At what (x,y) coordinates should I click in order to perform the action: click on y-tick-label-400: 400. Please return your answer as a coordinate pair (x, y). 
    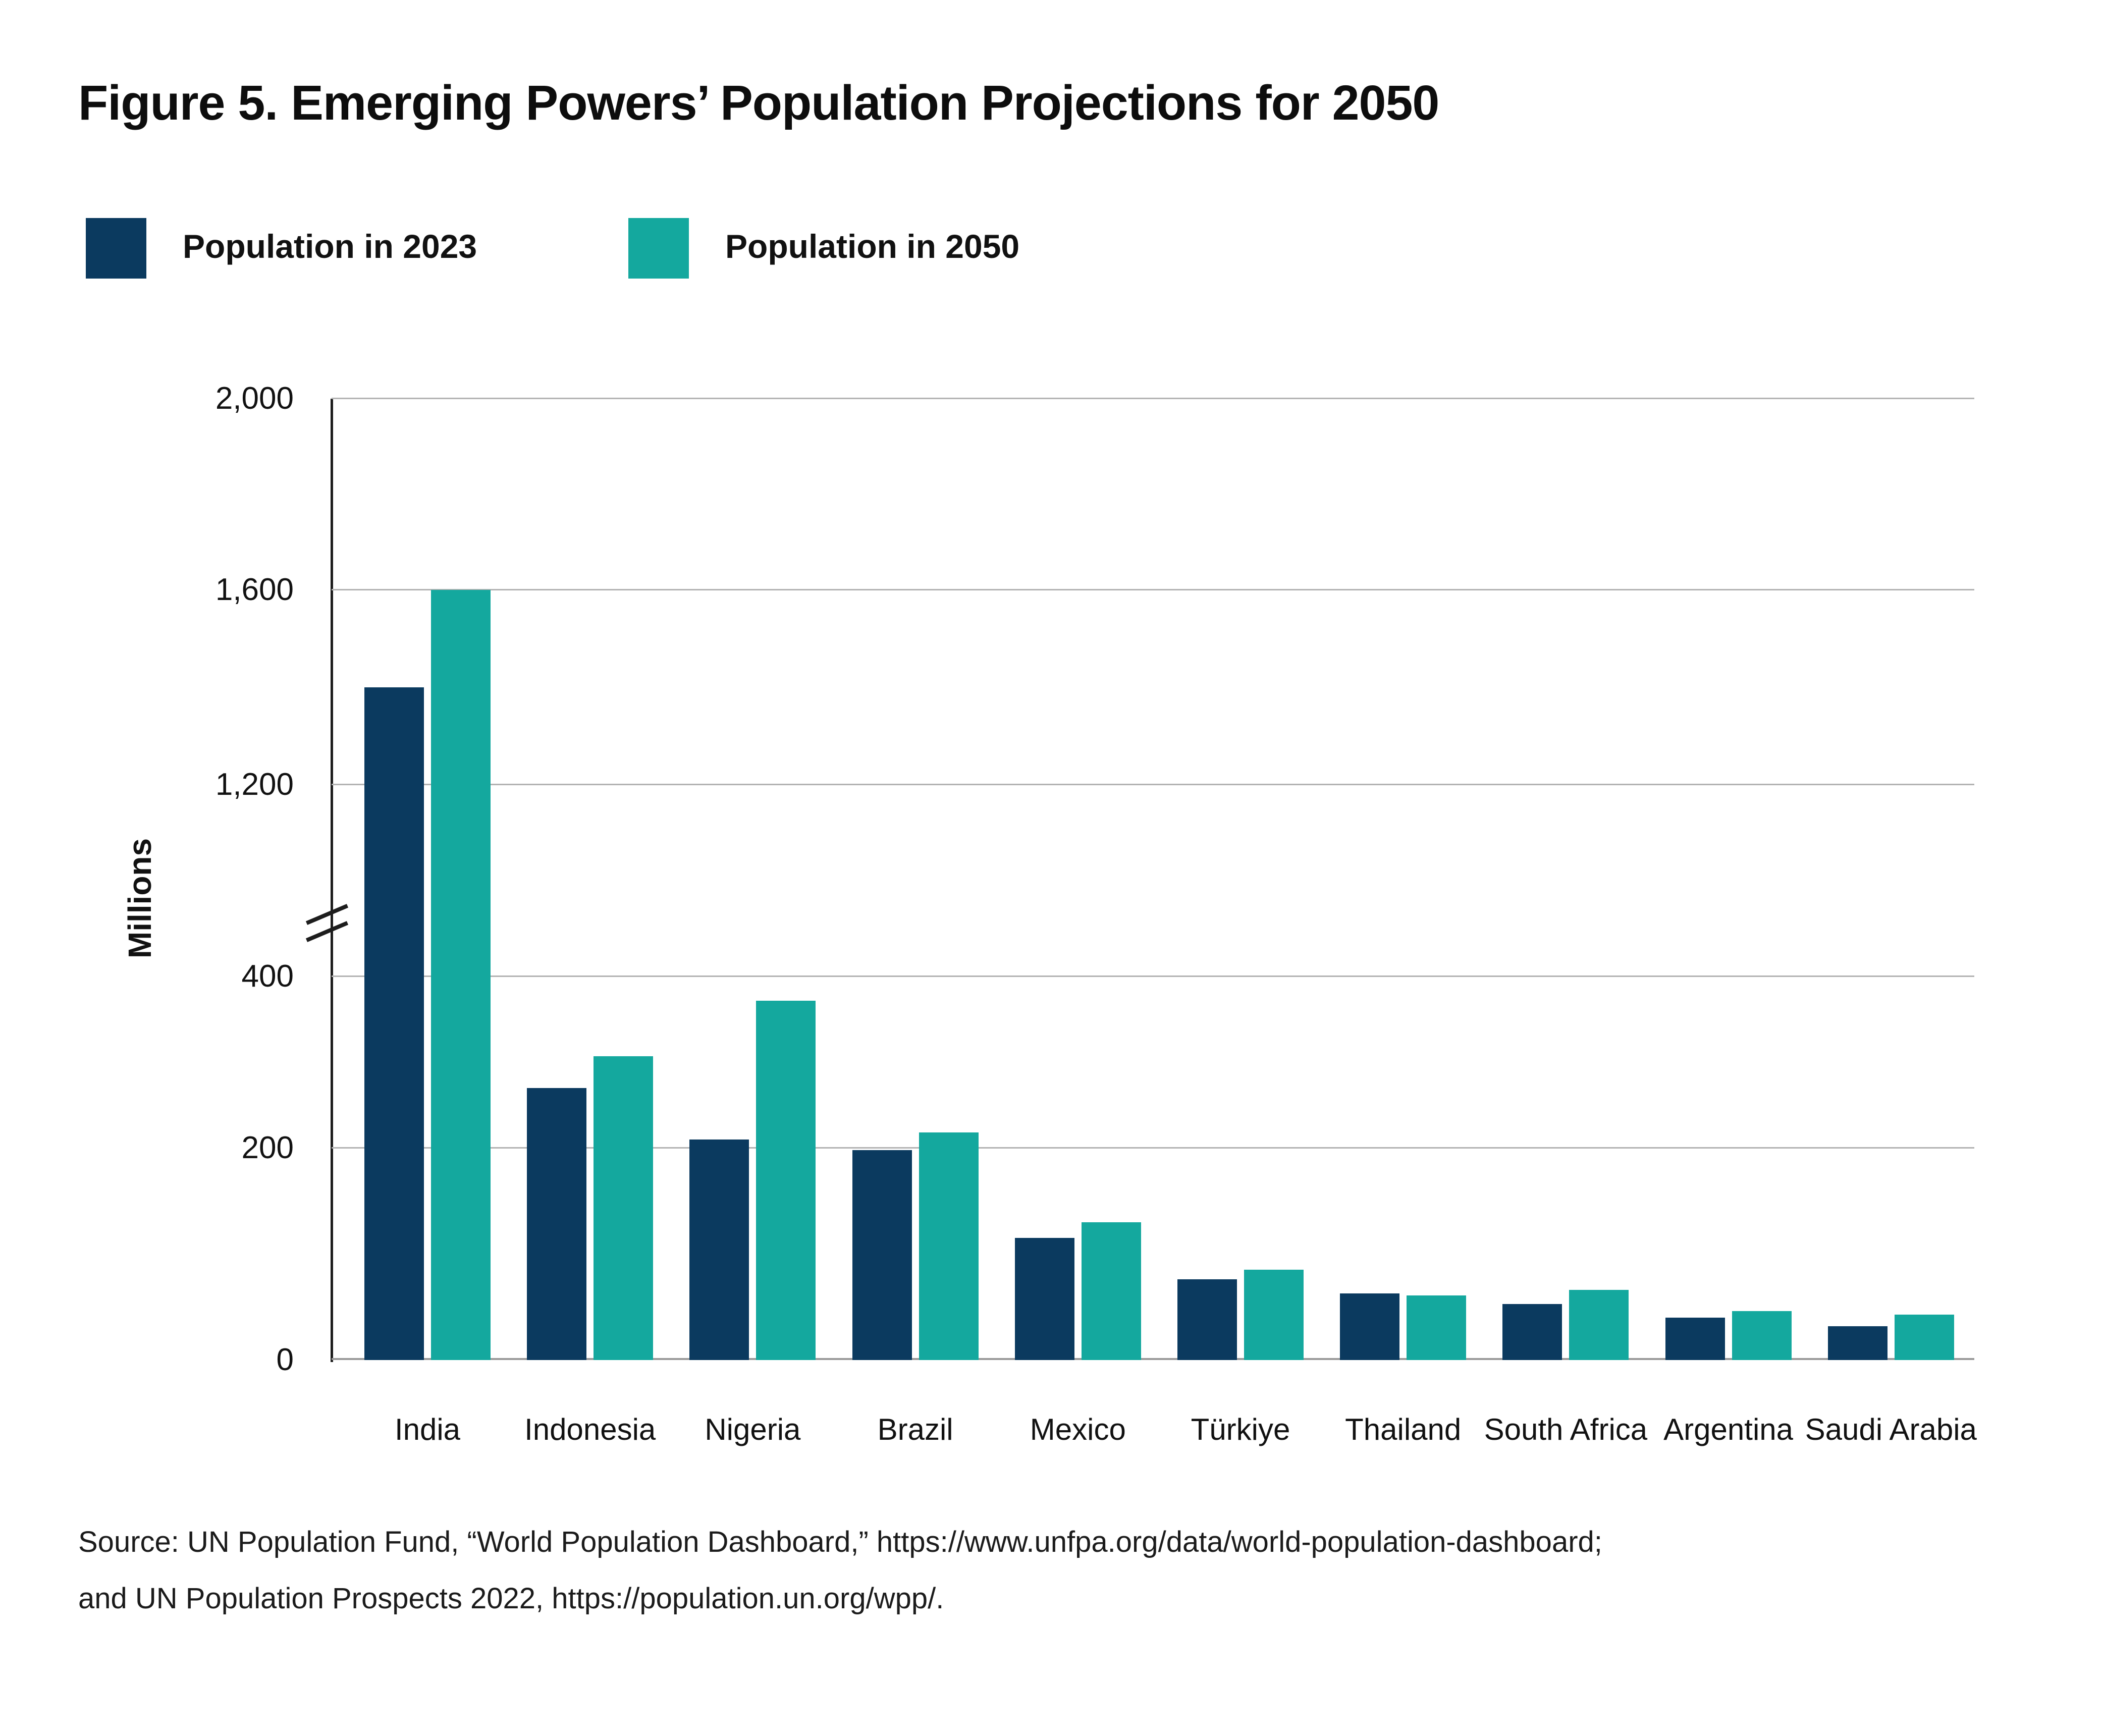
    Looking at the image, I should click on (267, 976).